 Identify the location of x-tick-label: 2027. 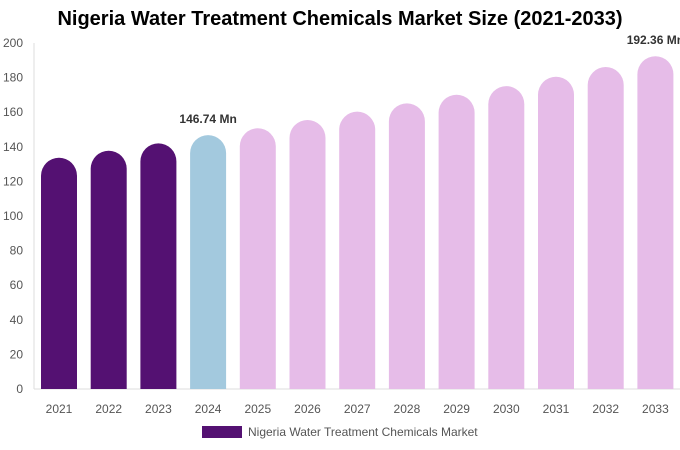
(357, 409).